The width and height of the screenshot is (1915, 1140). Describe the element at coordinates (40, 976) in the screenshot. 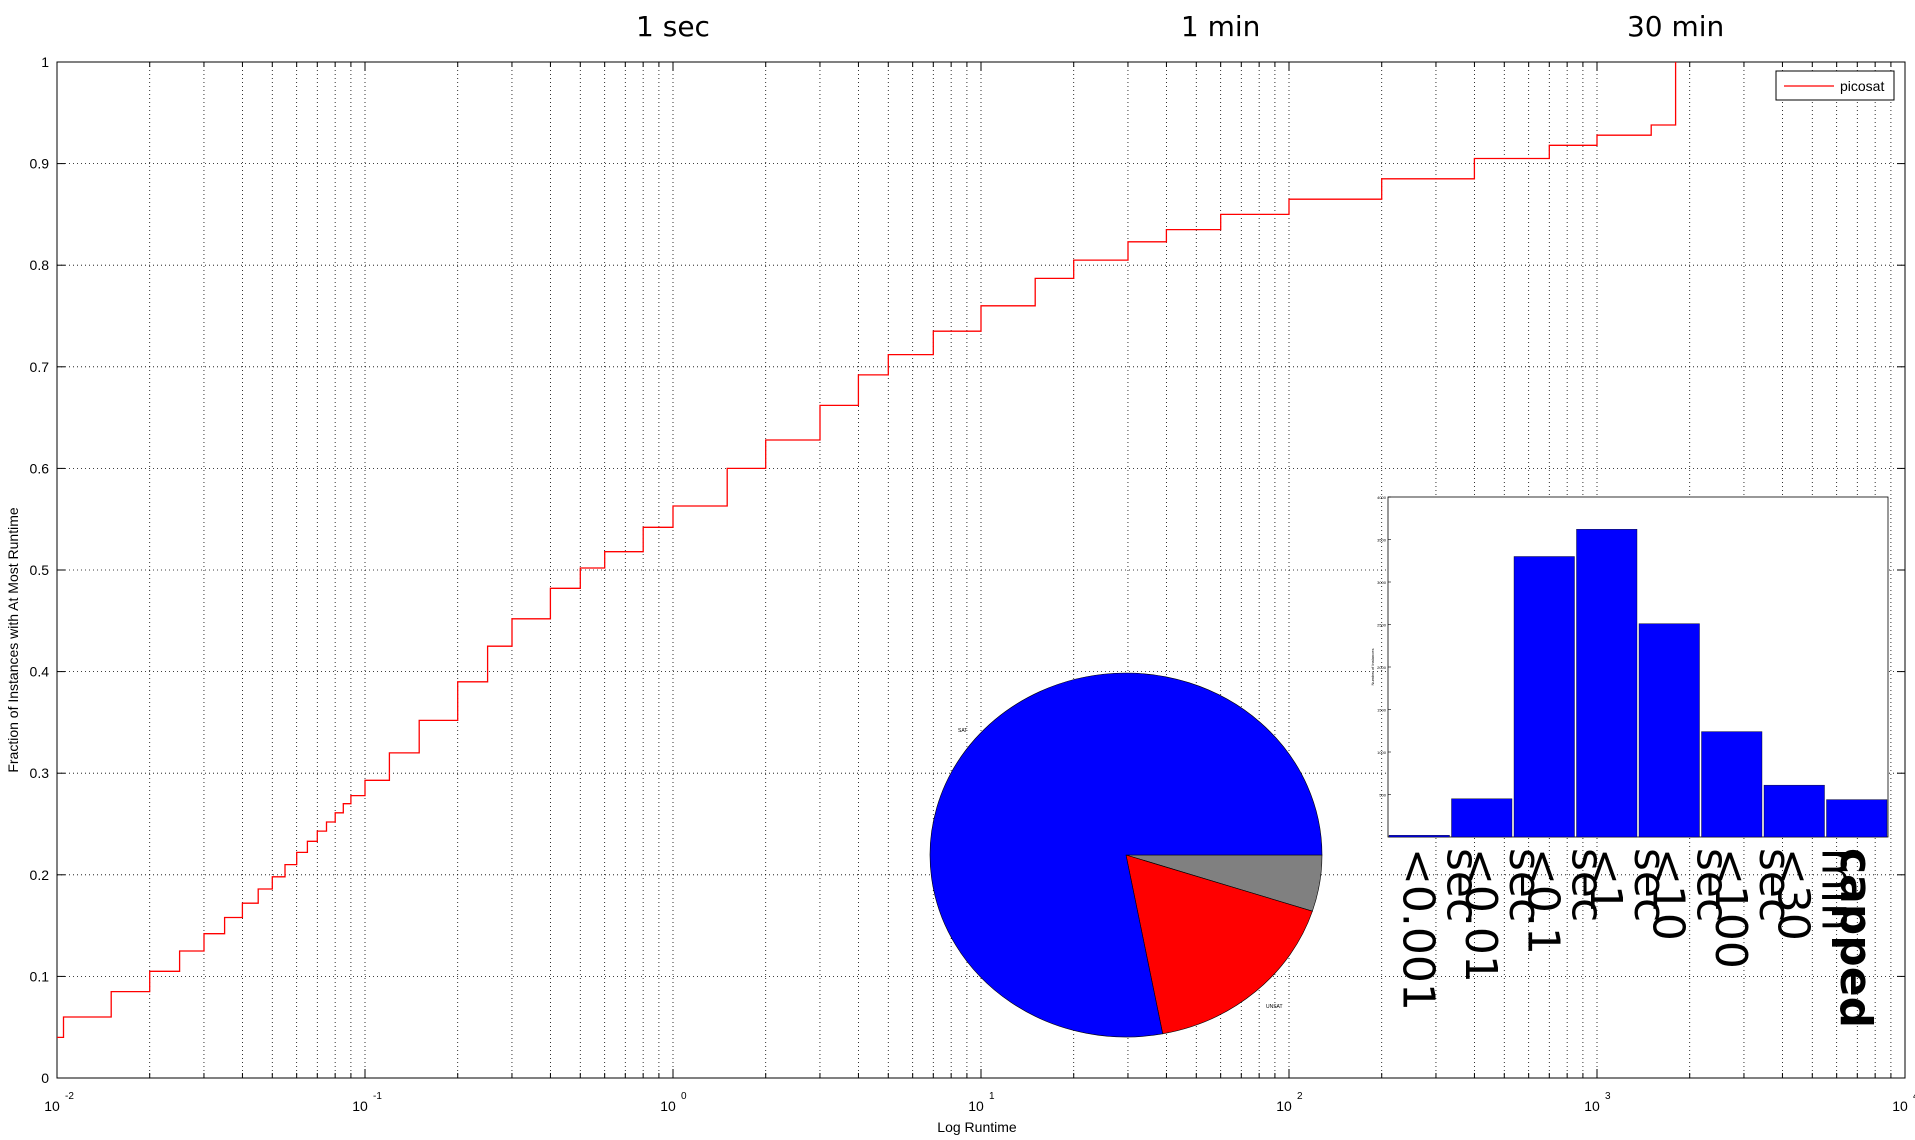

I see `y-tick-label: 0.1` at that location.